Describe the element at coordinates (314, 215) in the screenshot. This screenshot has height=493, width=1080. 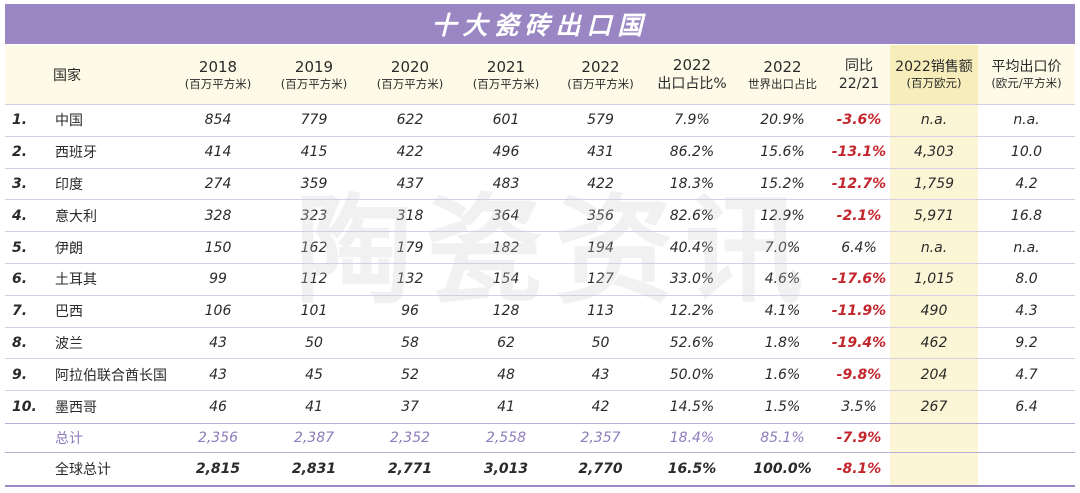
I see `value-2019-cell: 323` at that location.